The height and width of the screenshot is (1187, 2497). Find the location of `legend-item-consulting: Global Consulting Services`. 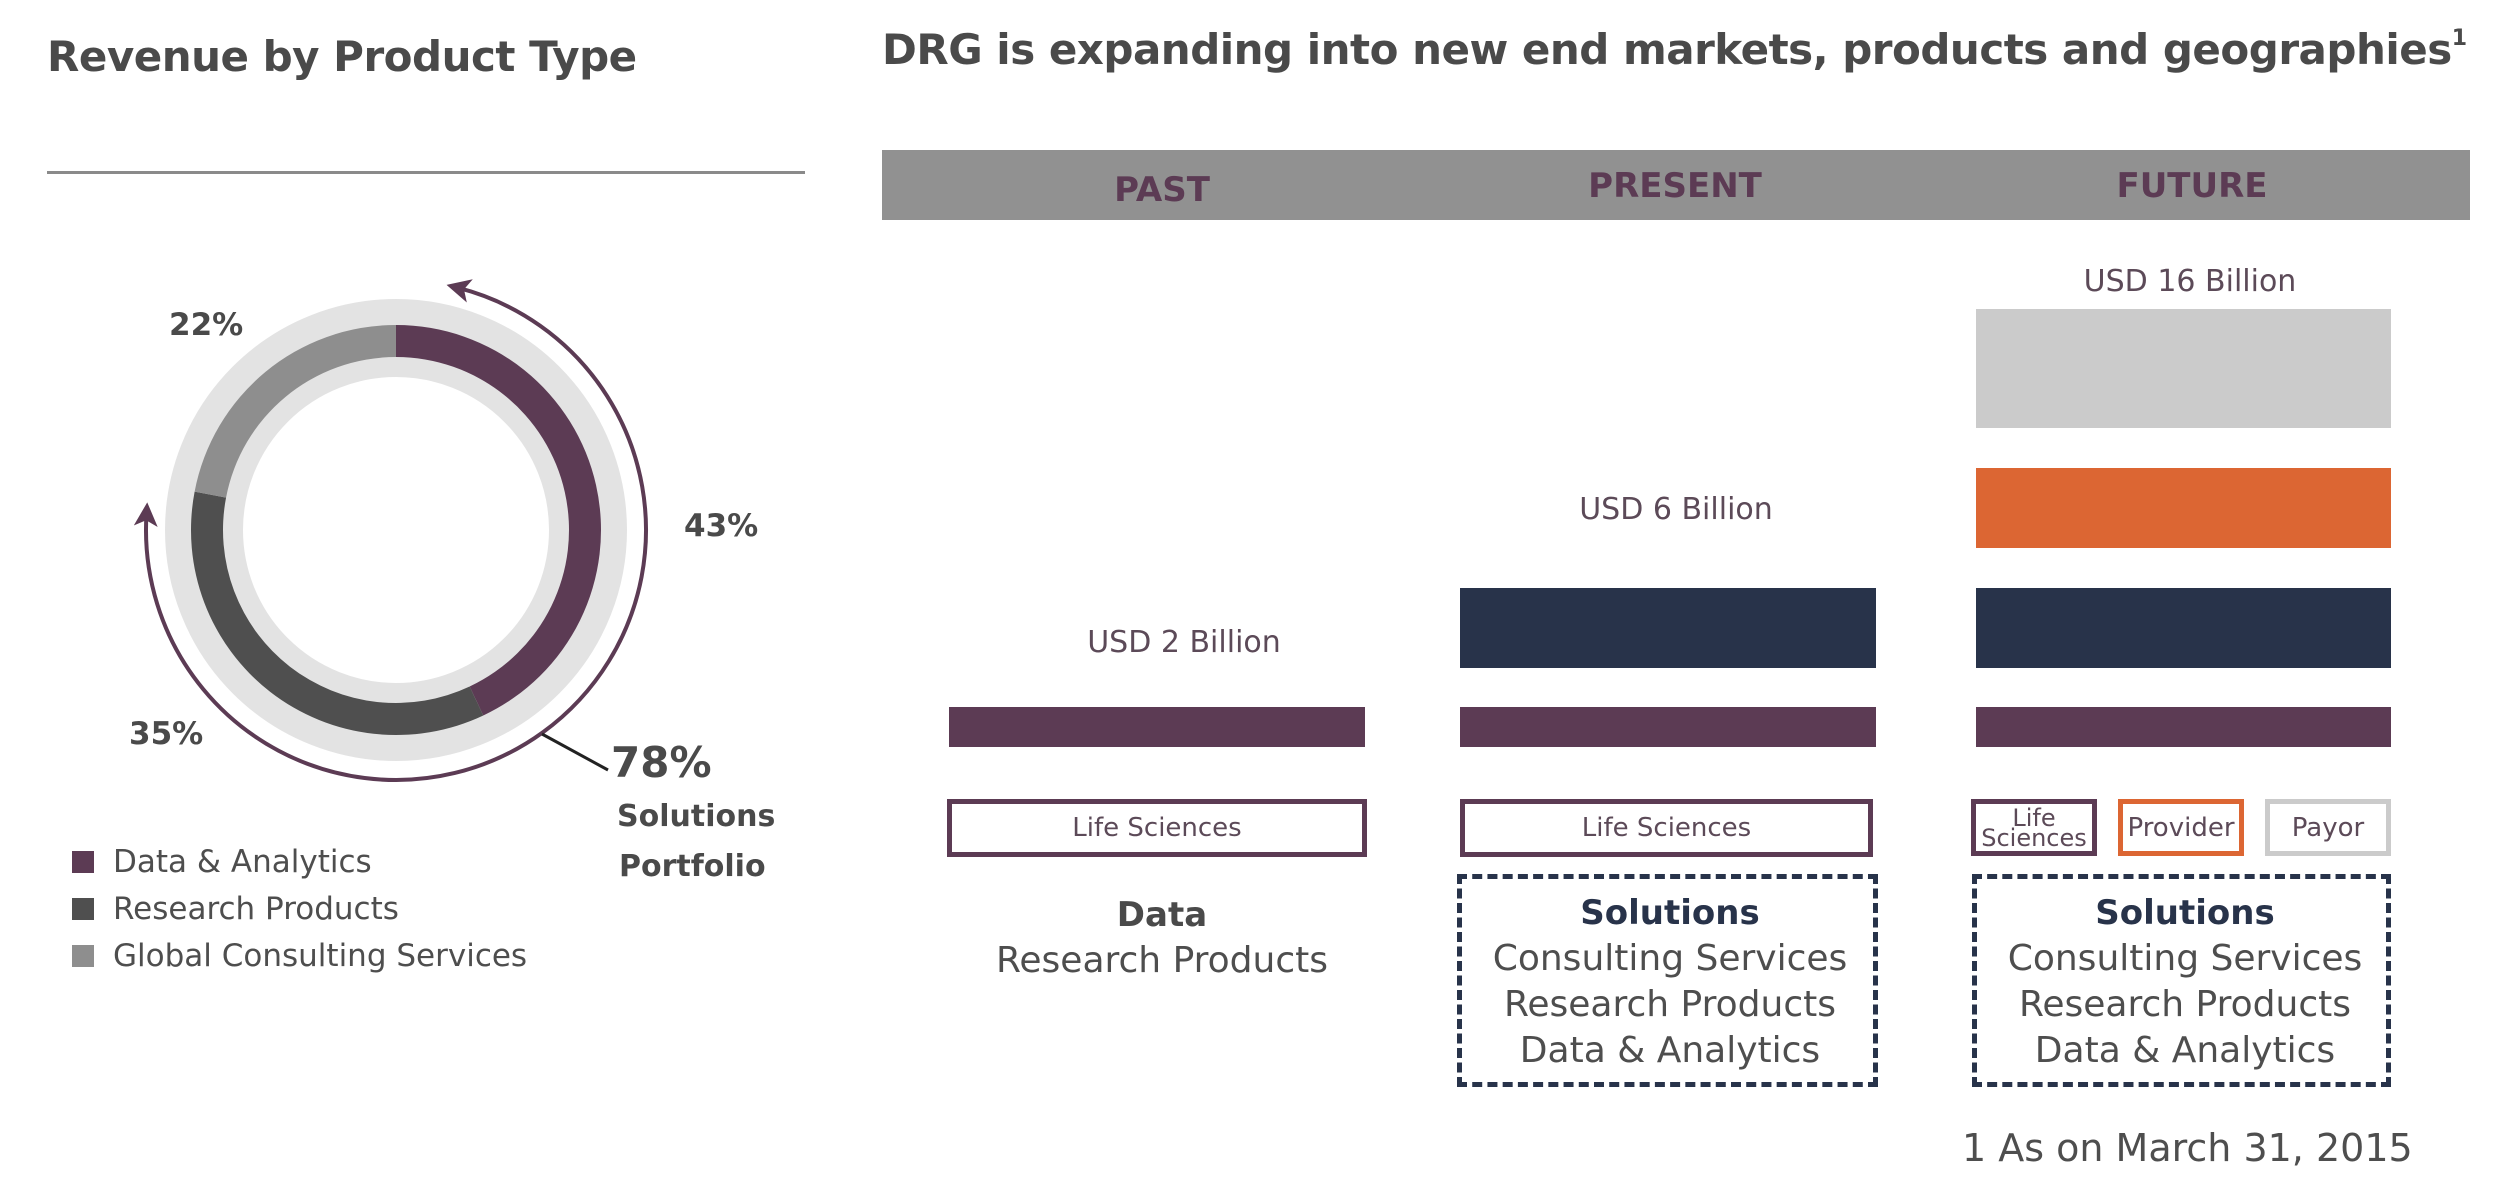

legend-item-consulting: Global Consulting Services is located at coordinates (299, 956).